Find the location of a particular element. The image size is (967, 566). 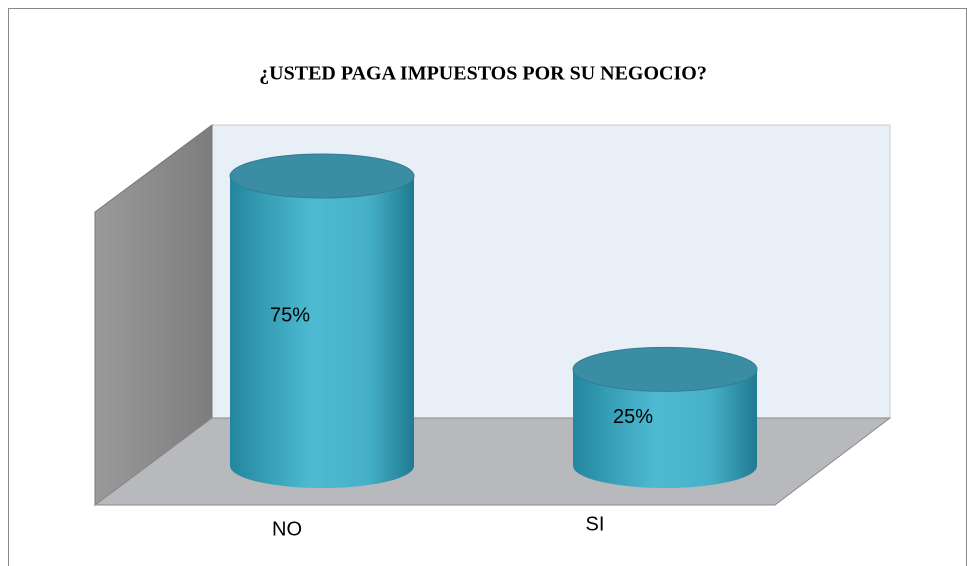

data-label: 25% is located at coordinates (633, 417).